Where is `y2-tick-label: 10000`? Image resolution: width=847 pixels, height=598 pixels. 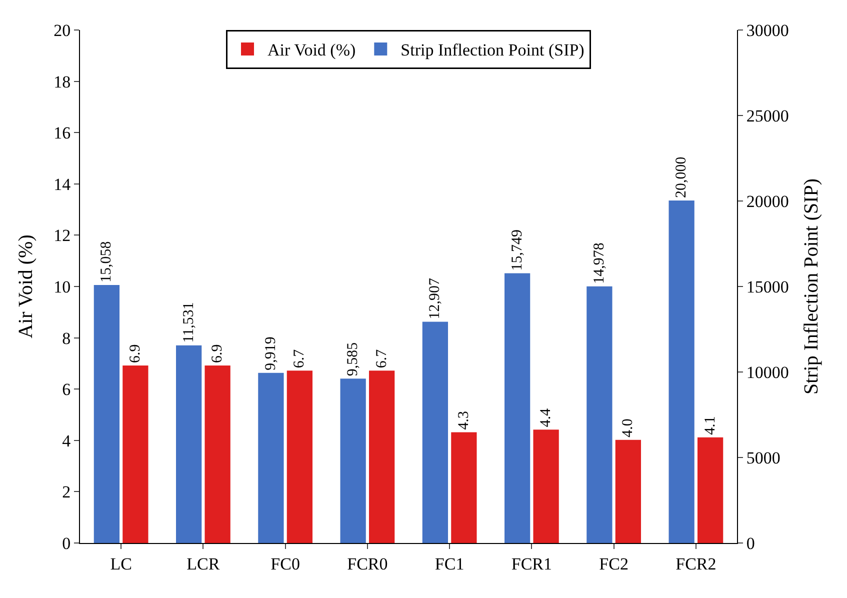
y2-tick-label: 10000 is located at coordinates (767, 372).